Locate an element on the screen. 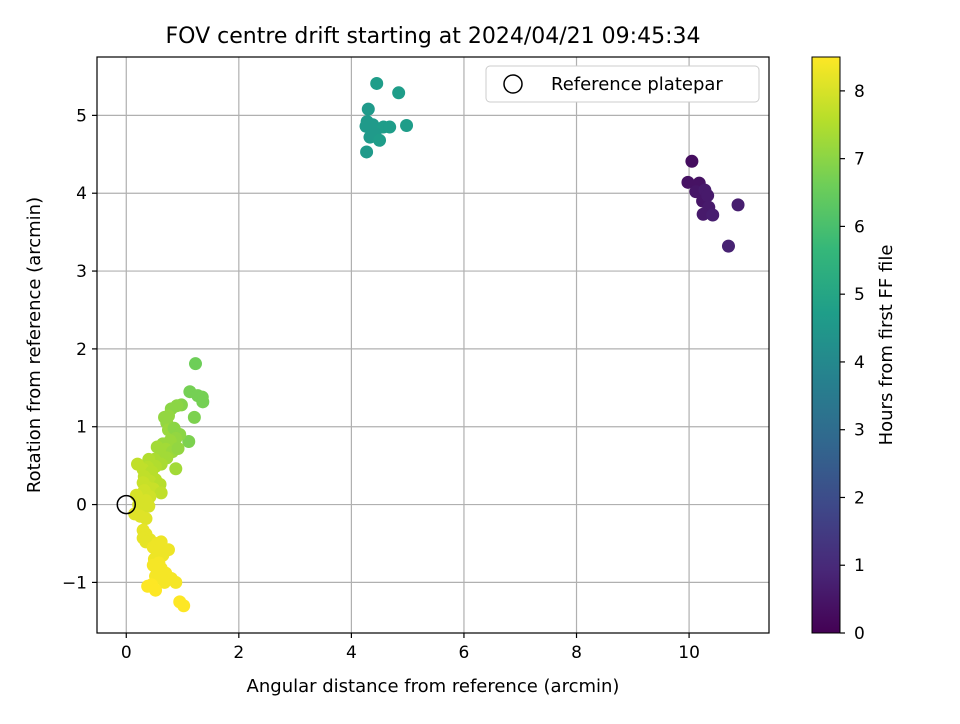 Image resolution: width=960 pixels, height=724 pixels. reference-platepar-marker is located at coordinates (126, 504).